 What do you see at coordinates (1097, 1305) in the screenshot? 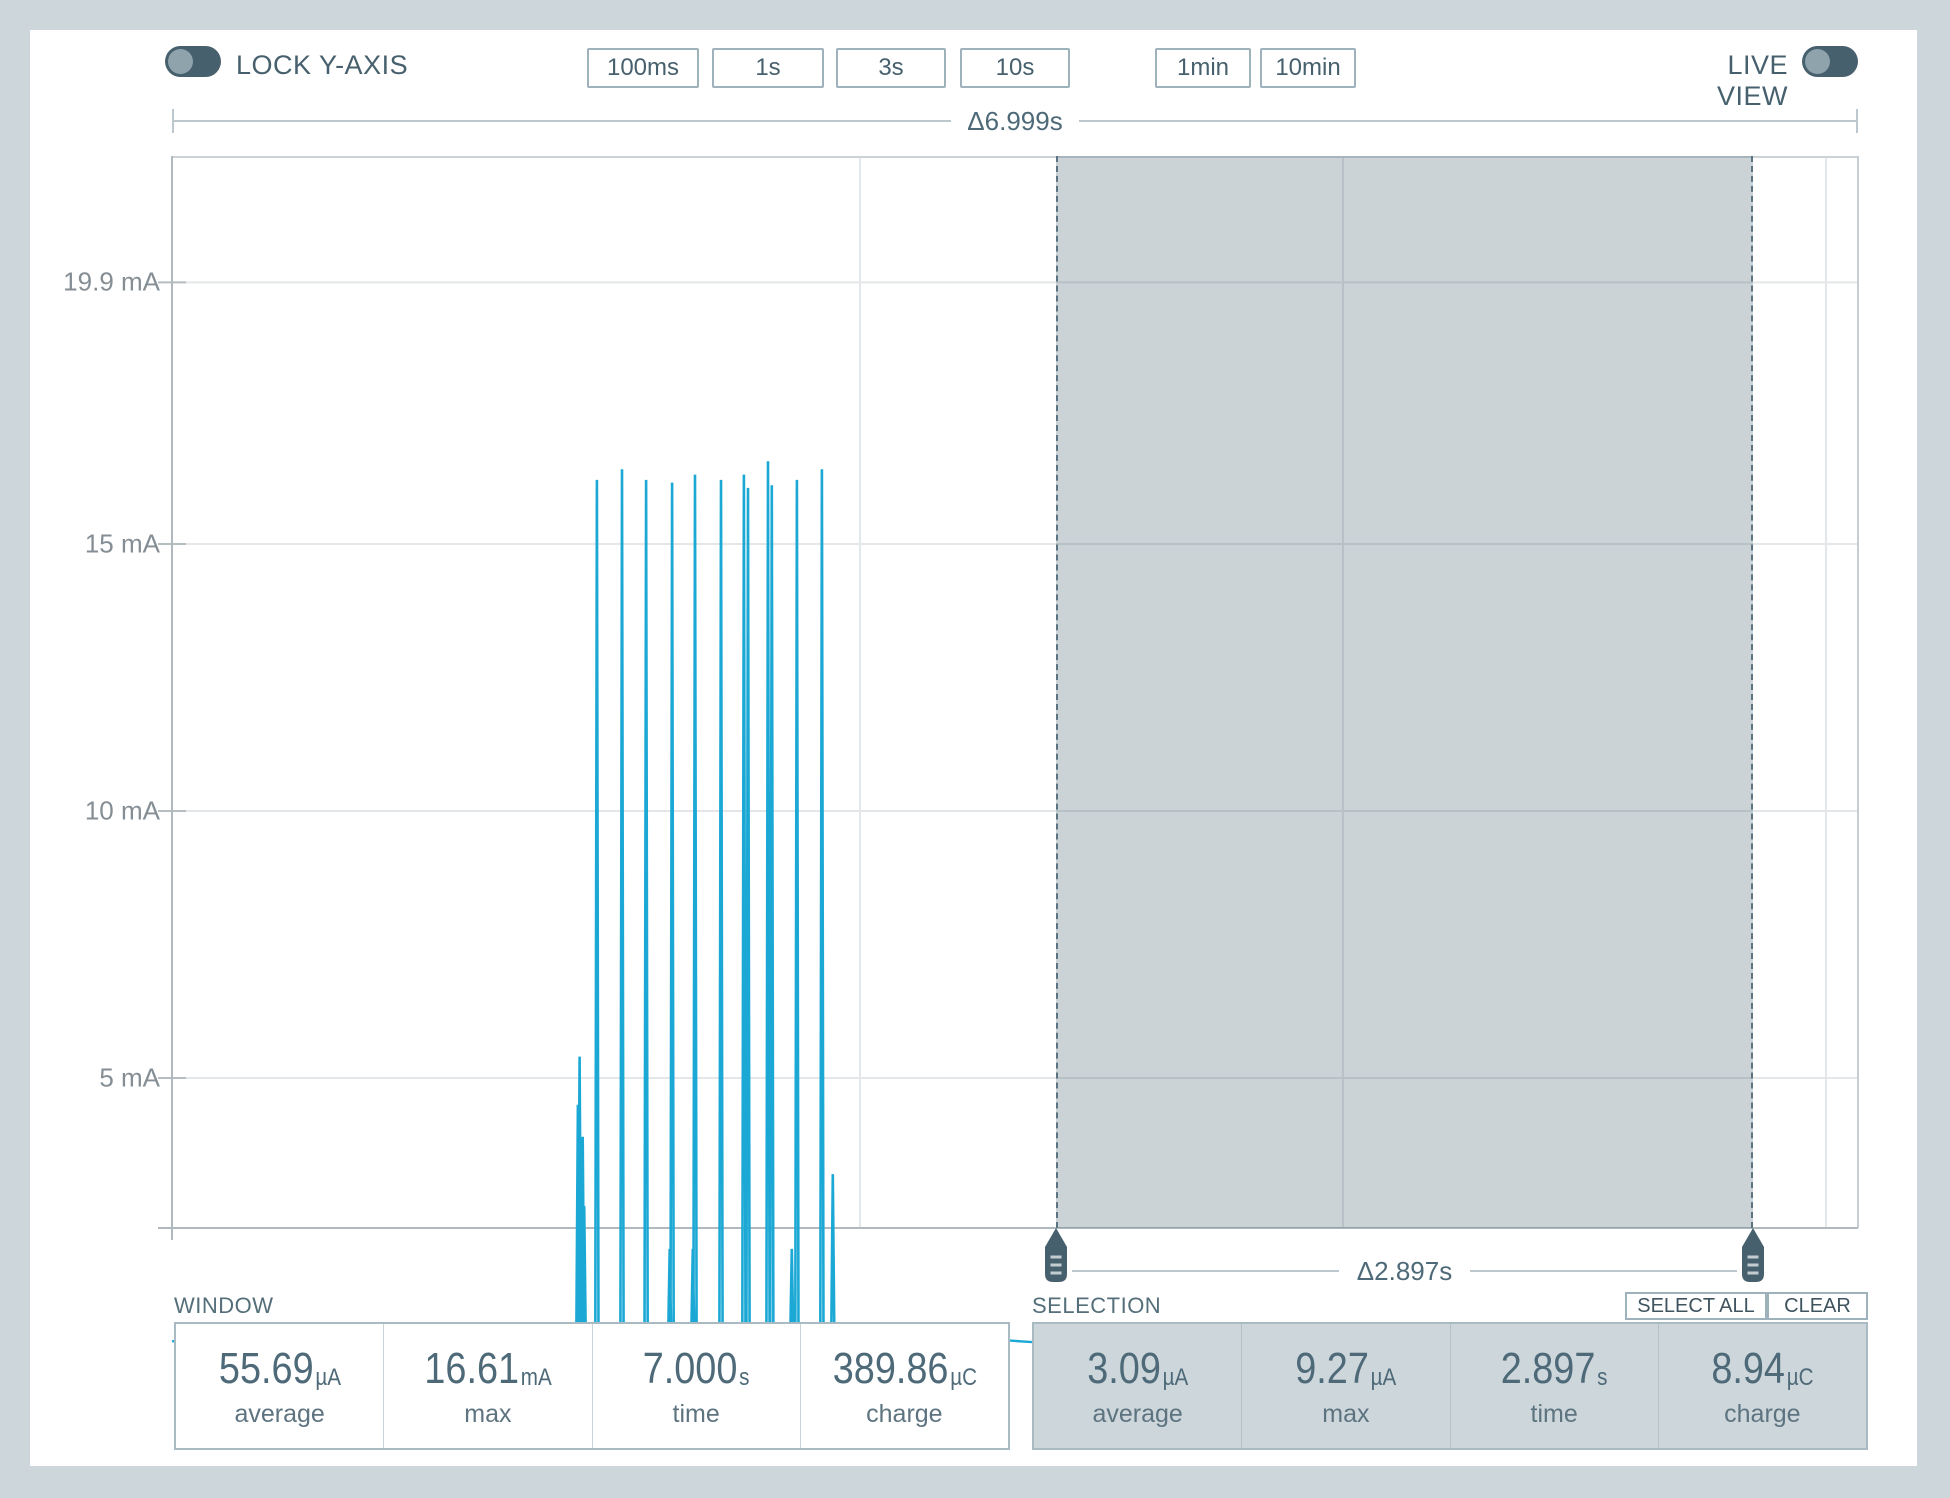
I see `selection-stats-title: SELECTION` at bounding box center [1097, 1305].